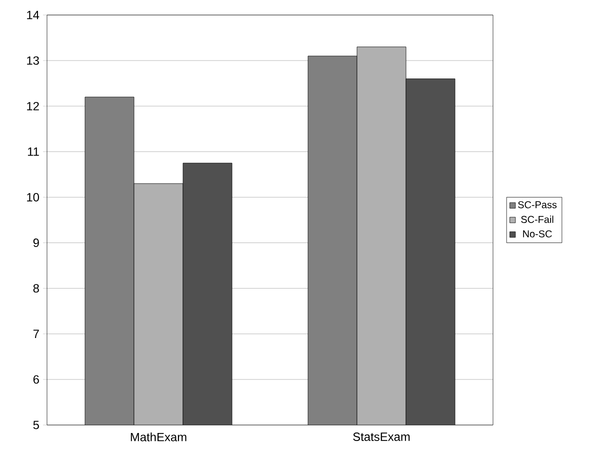 The width and height of the screenshot is (589, 459). What do you see at coordinates (33, 60) in the screenshot?
I see `y-tick-label: 13` at bounding box center [33, 60].